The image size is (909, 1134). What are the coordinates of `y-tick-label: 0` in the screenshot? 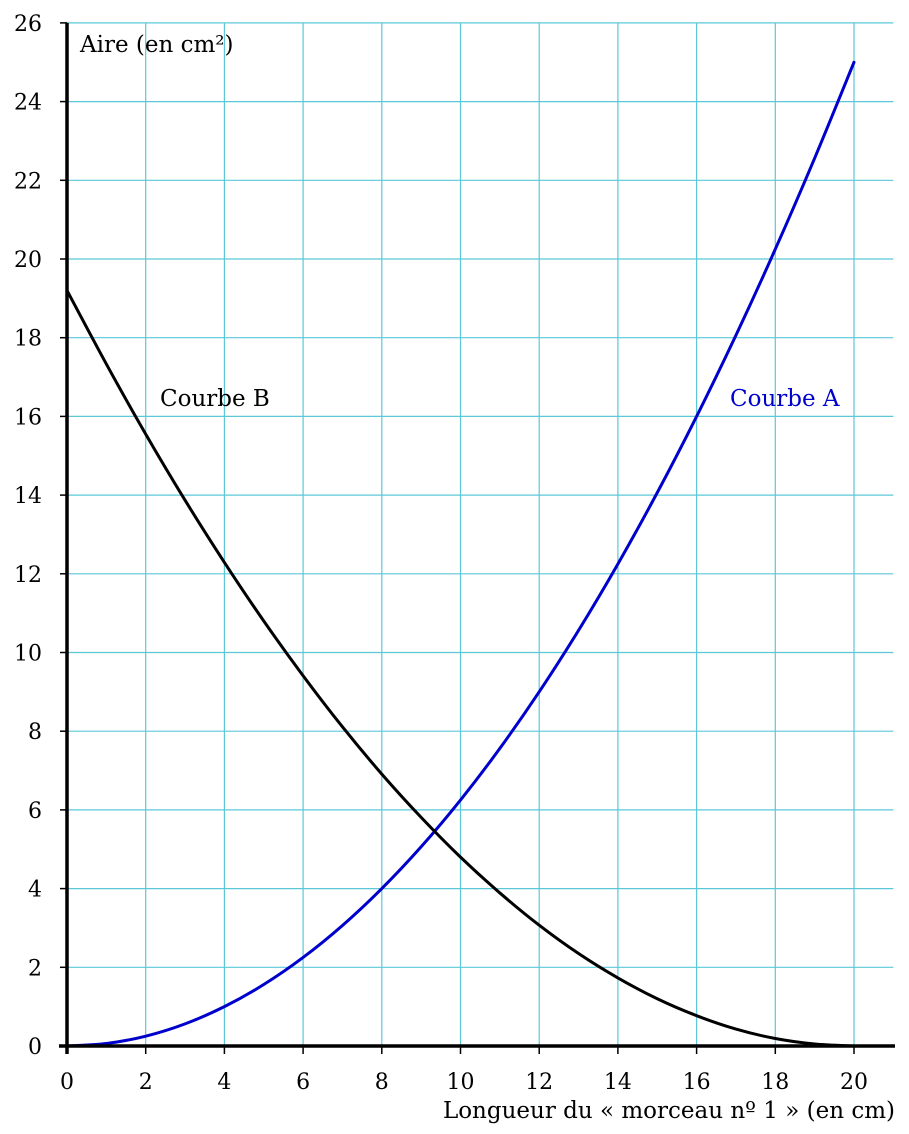 It's located at (35, 1047).